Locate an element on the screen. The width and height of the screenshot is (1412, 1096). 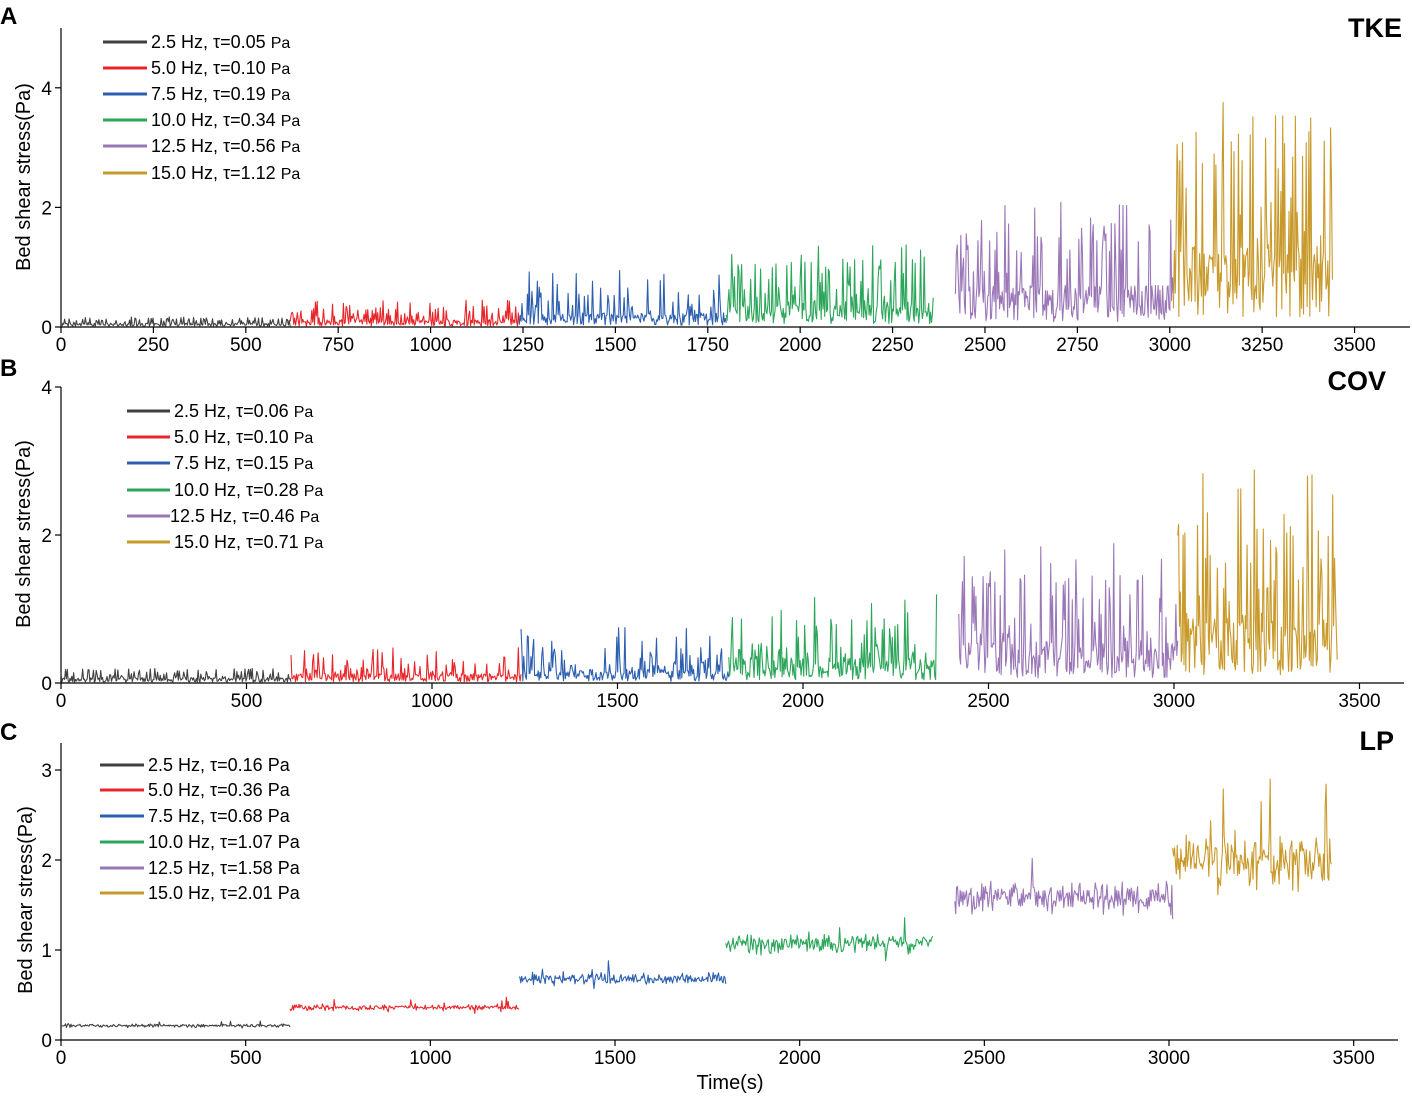
legend-entry: 10.0 Hz, τ=0.34 Pa is located at coordinates (201, 120).